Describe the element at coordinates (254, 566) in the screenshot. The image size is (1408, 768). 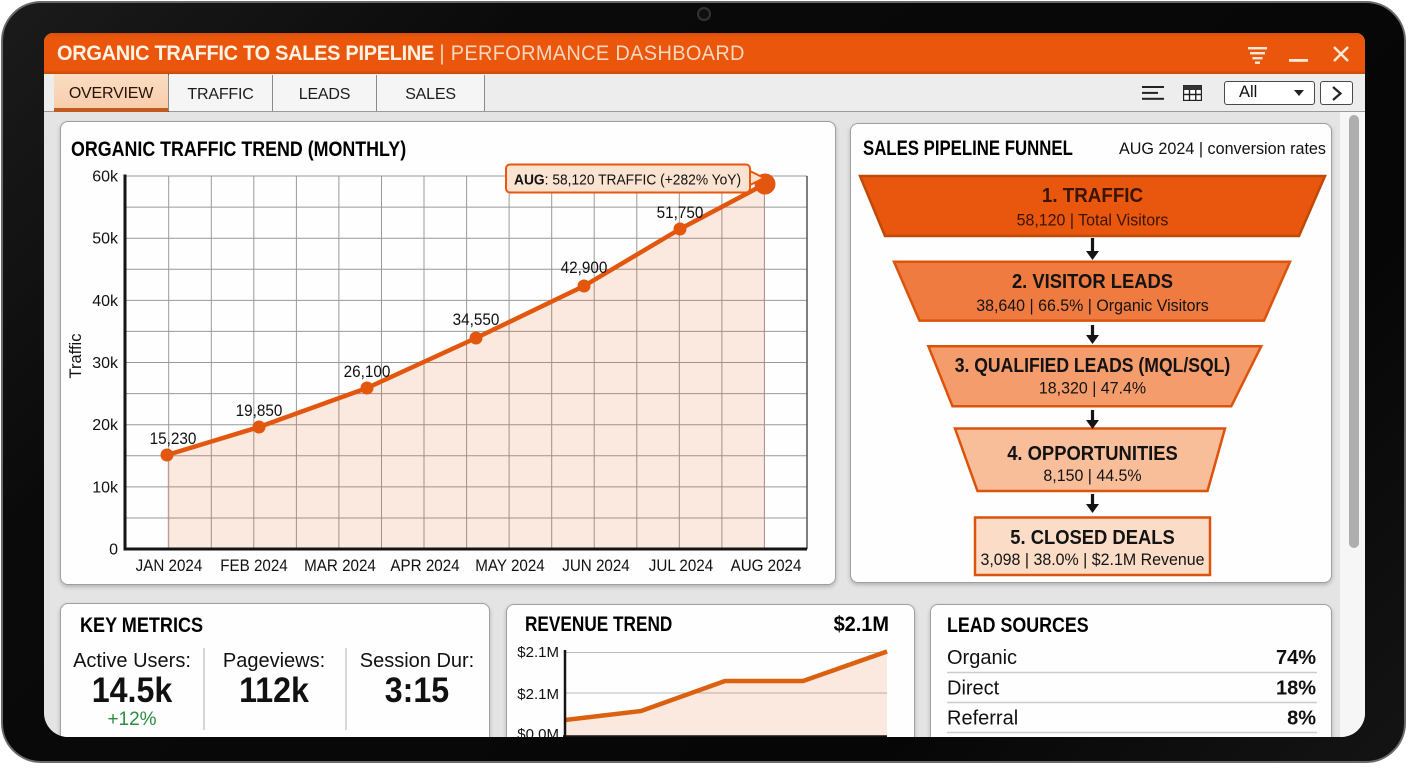
I see `svg-text: FEB 2024` at that location.